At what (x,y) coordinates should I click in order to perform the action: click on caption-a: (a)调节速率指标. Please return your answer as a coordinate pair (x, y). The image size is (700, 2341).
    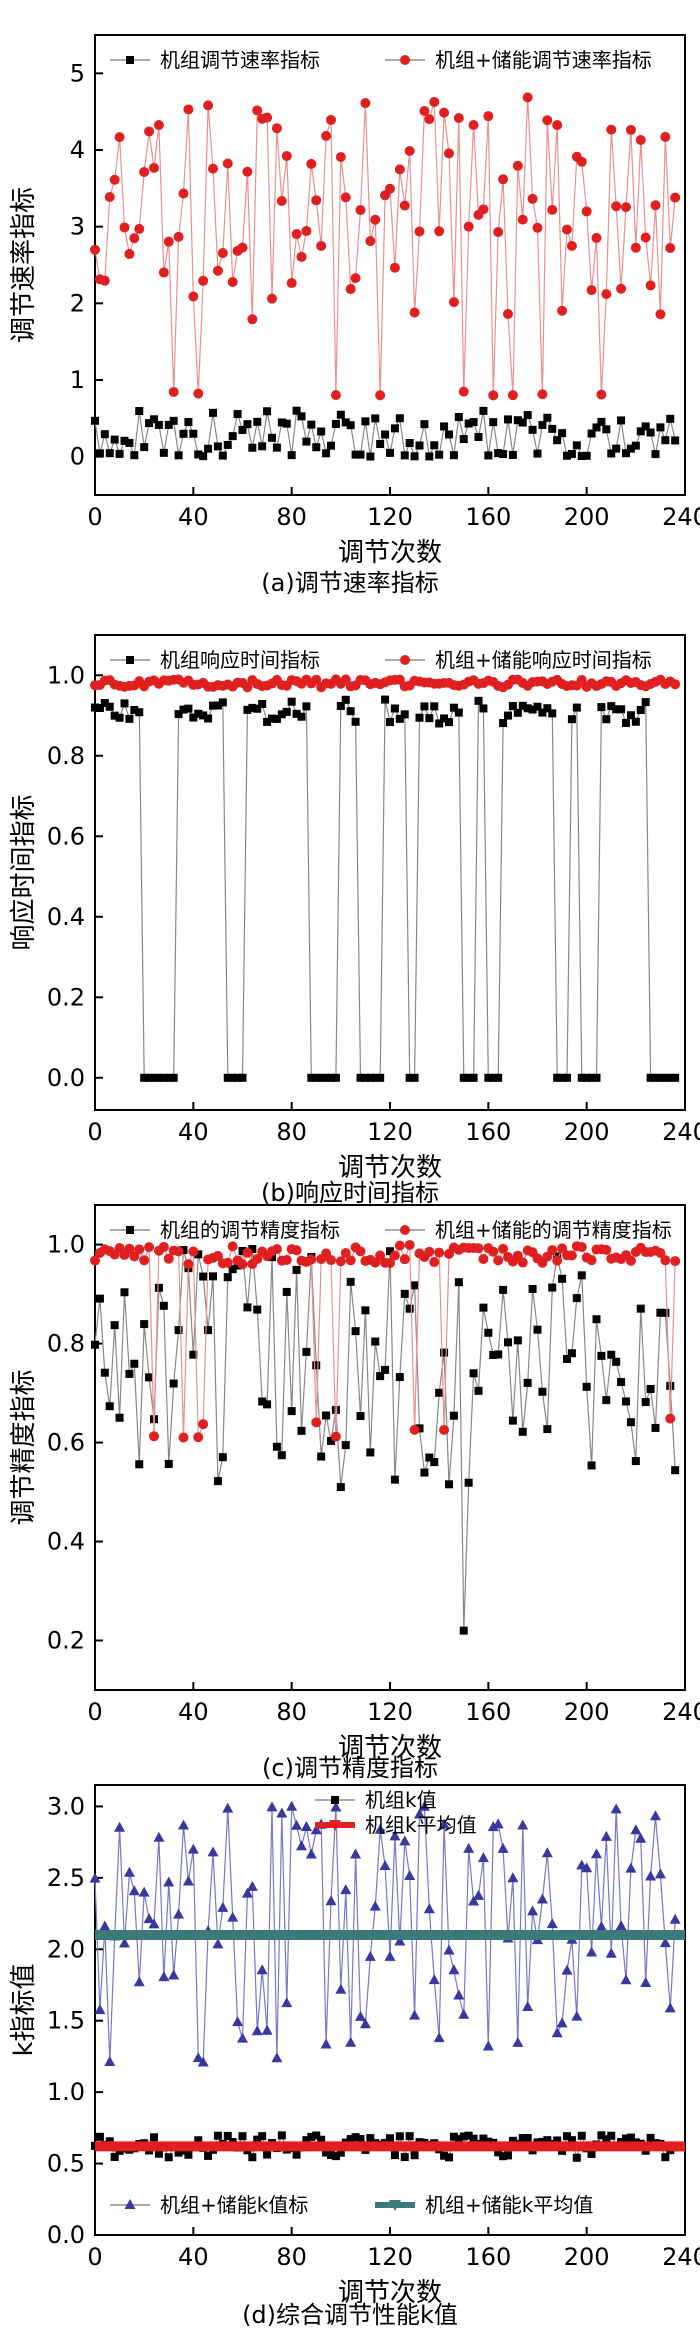
    Looking at the image, I should click on (350, 583).